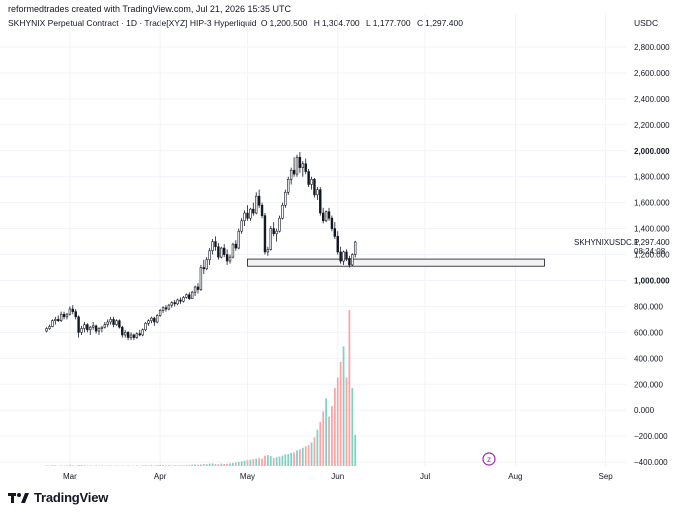 The height and width of the screenshot is (514, 680). What do you see at coordinates (652, 99) in the screenshot?
I see `price-tick-label: 2,400.000` at bounding box center [652, 99].